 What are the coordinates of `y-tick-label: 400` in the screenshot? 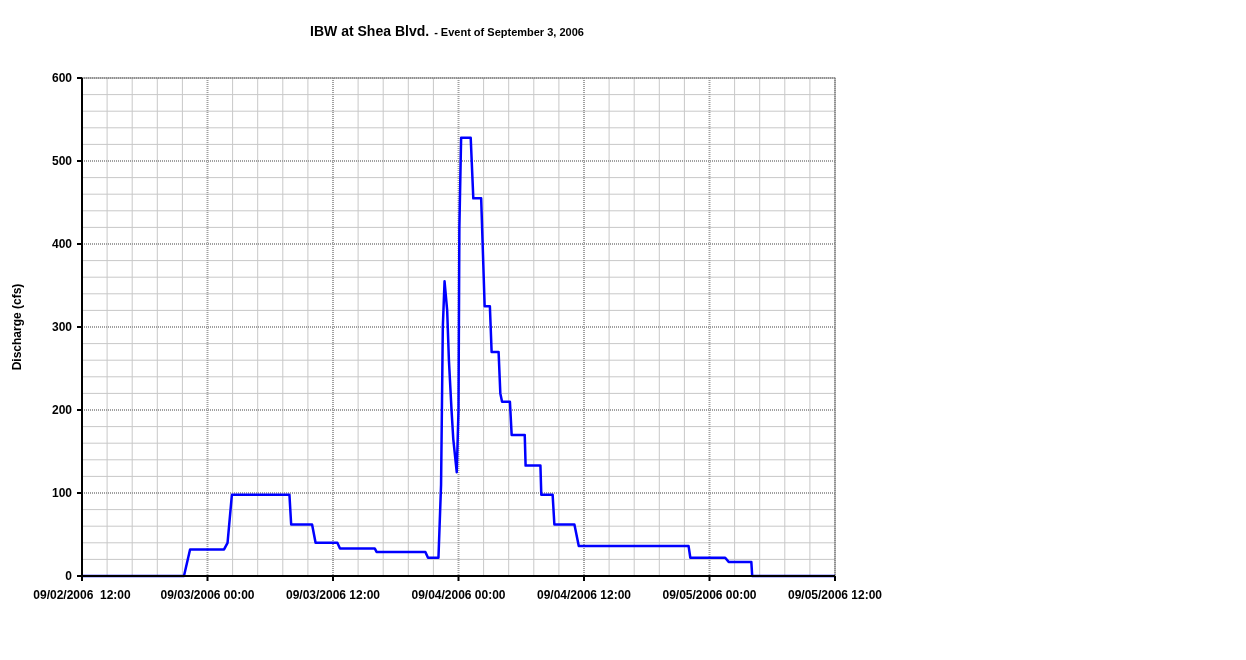 It's located at (62, 244).